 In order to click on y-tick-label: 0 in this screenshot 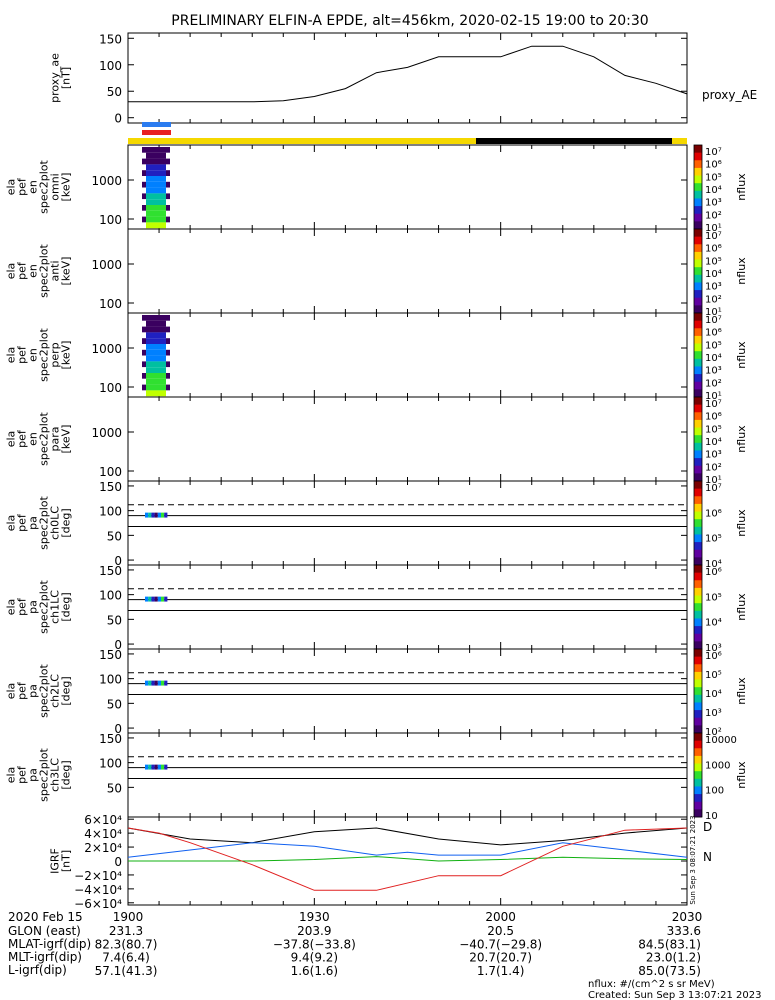, I will do `click(118, 645)`.